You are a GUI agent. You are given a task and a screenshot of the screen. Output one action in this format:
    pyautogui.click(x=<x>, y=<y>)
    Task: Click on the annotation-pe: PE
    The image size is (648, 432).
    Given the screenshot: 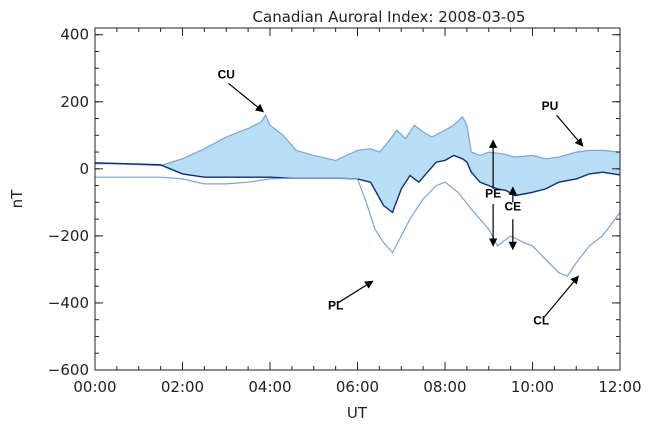 What is the action you would take?
    pyautogui.click(x=493, y=193)
    